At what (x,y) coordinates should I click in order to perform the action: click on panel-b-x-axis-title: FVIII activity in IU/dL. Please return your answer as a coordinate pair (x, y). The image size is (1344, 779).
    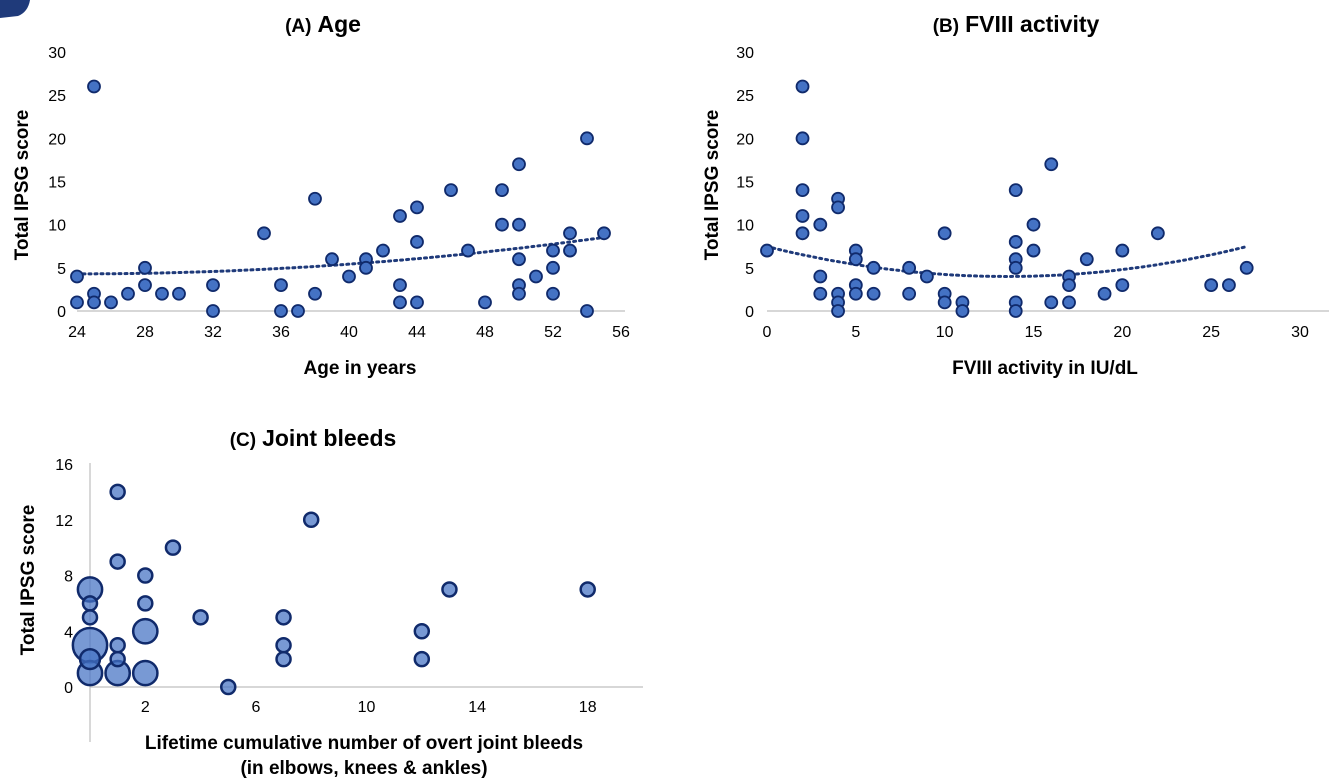
    Looking at the image, I should click on (1045, 368).